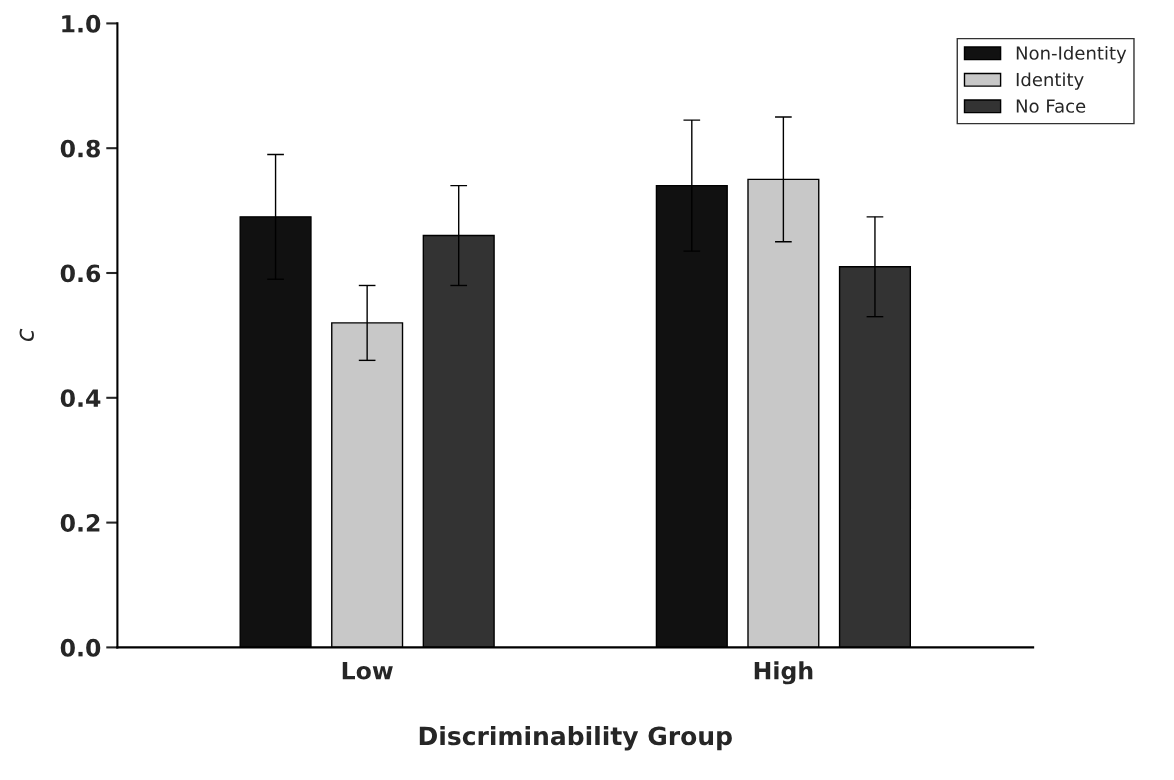  Describe the element at coordinates (80, 148) in the screenshot. I see `y-tick-label: 0.8` at that location.